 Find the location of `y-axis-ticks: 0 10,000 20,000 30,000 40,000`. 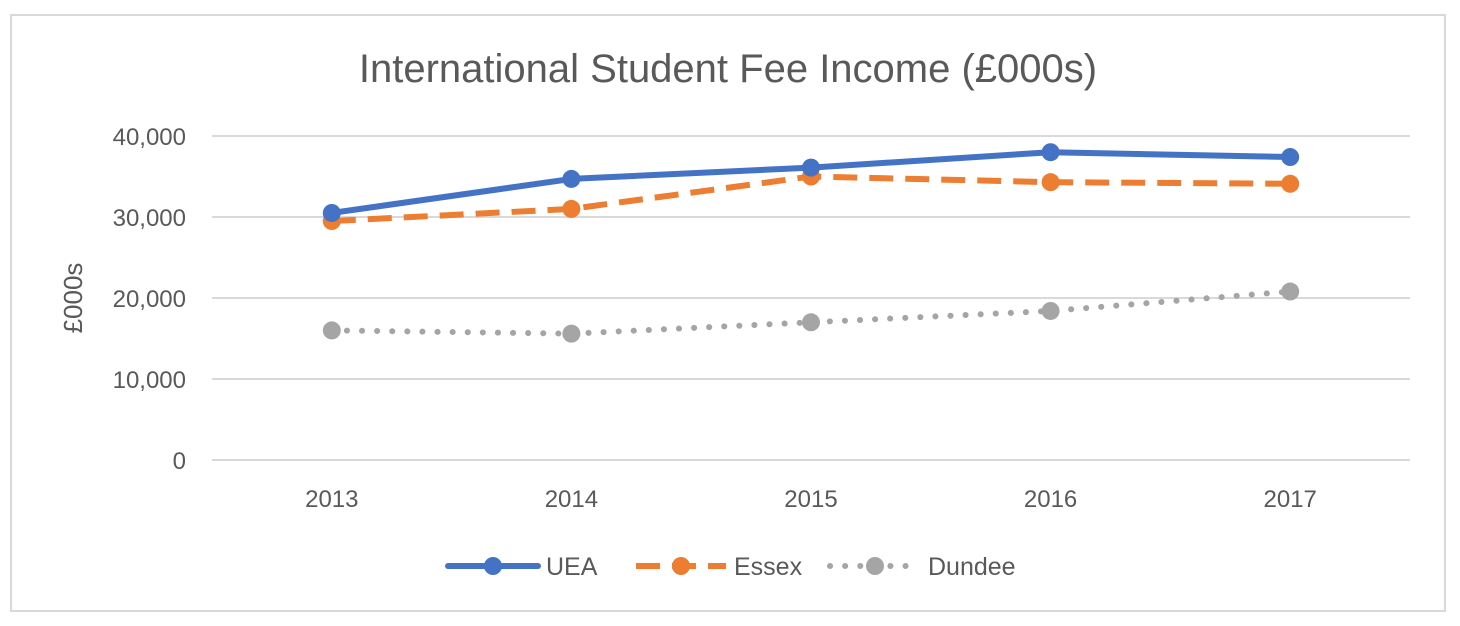

y-axis-ticks: 0 10,000 20,000 30,000 40,000 is located at coordinates (149, 299).